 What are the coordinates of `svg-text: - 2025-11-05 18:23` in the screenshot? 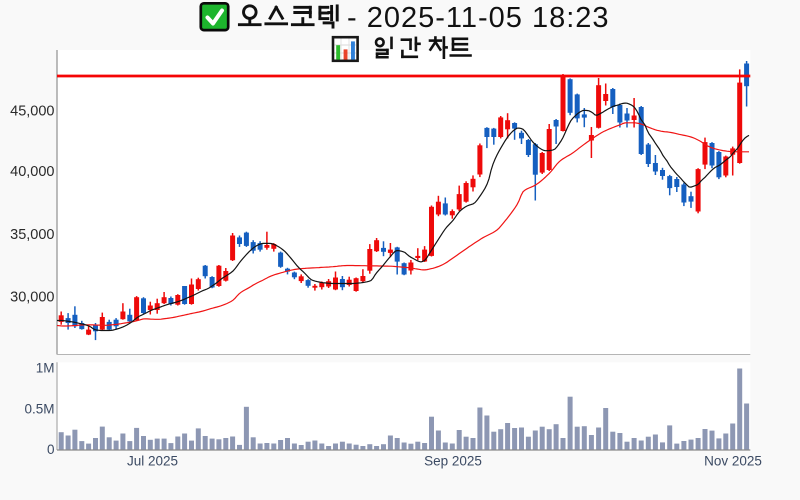 It's located at (478, 18).